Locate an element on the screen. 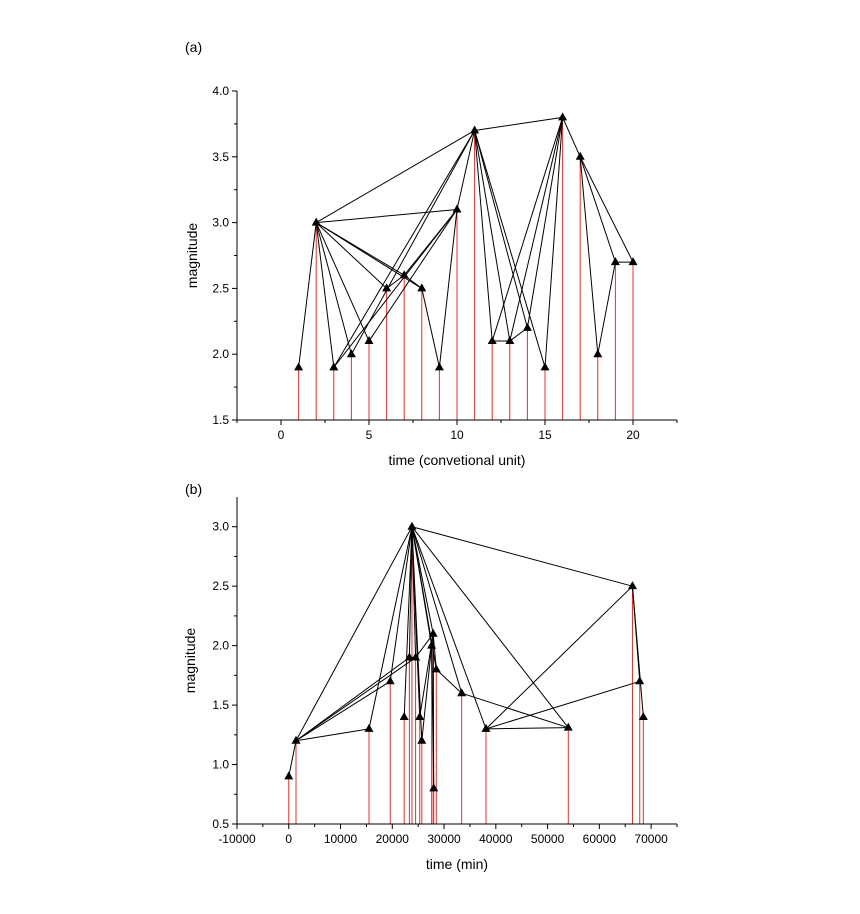 This screenshot has width=860, height=914. y-tick-label: 0.5 is located at coordinates (220, 824).